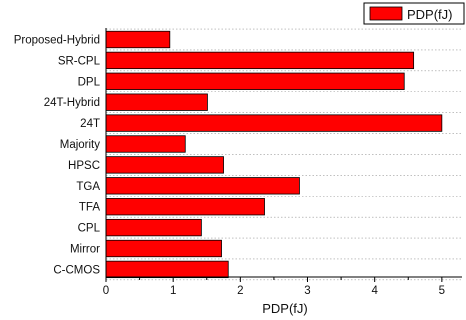 The image size is (466, 320). What do you see at coordinates (307, 291) in the screenshot?
I see `x-tick-label: 3` at bounding box center [307, 291].